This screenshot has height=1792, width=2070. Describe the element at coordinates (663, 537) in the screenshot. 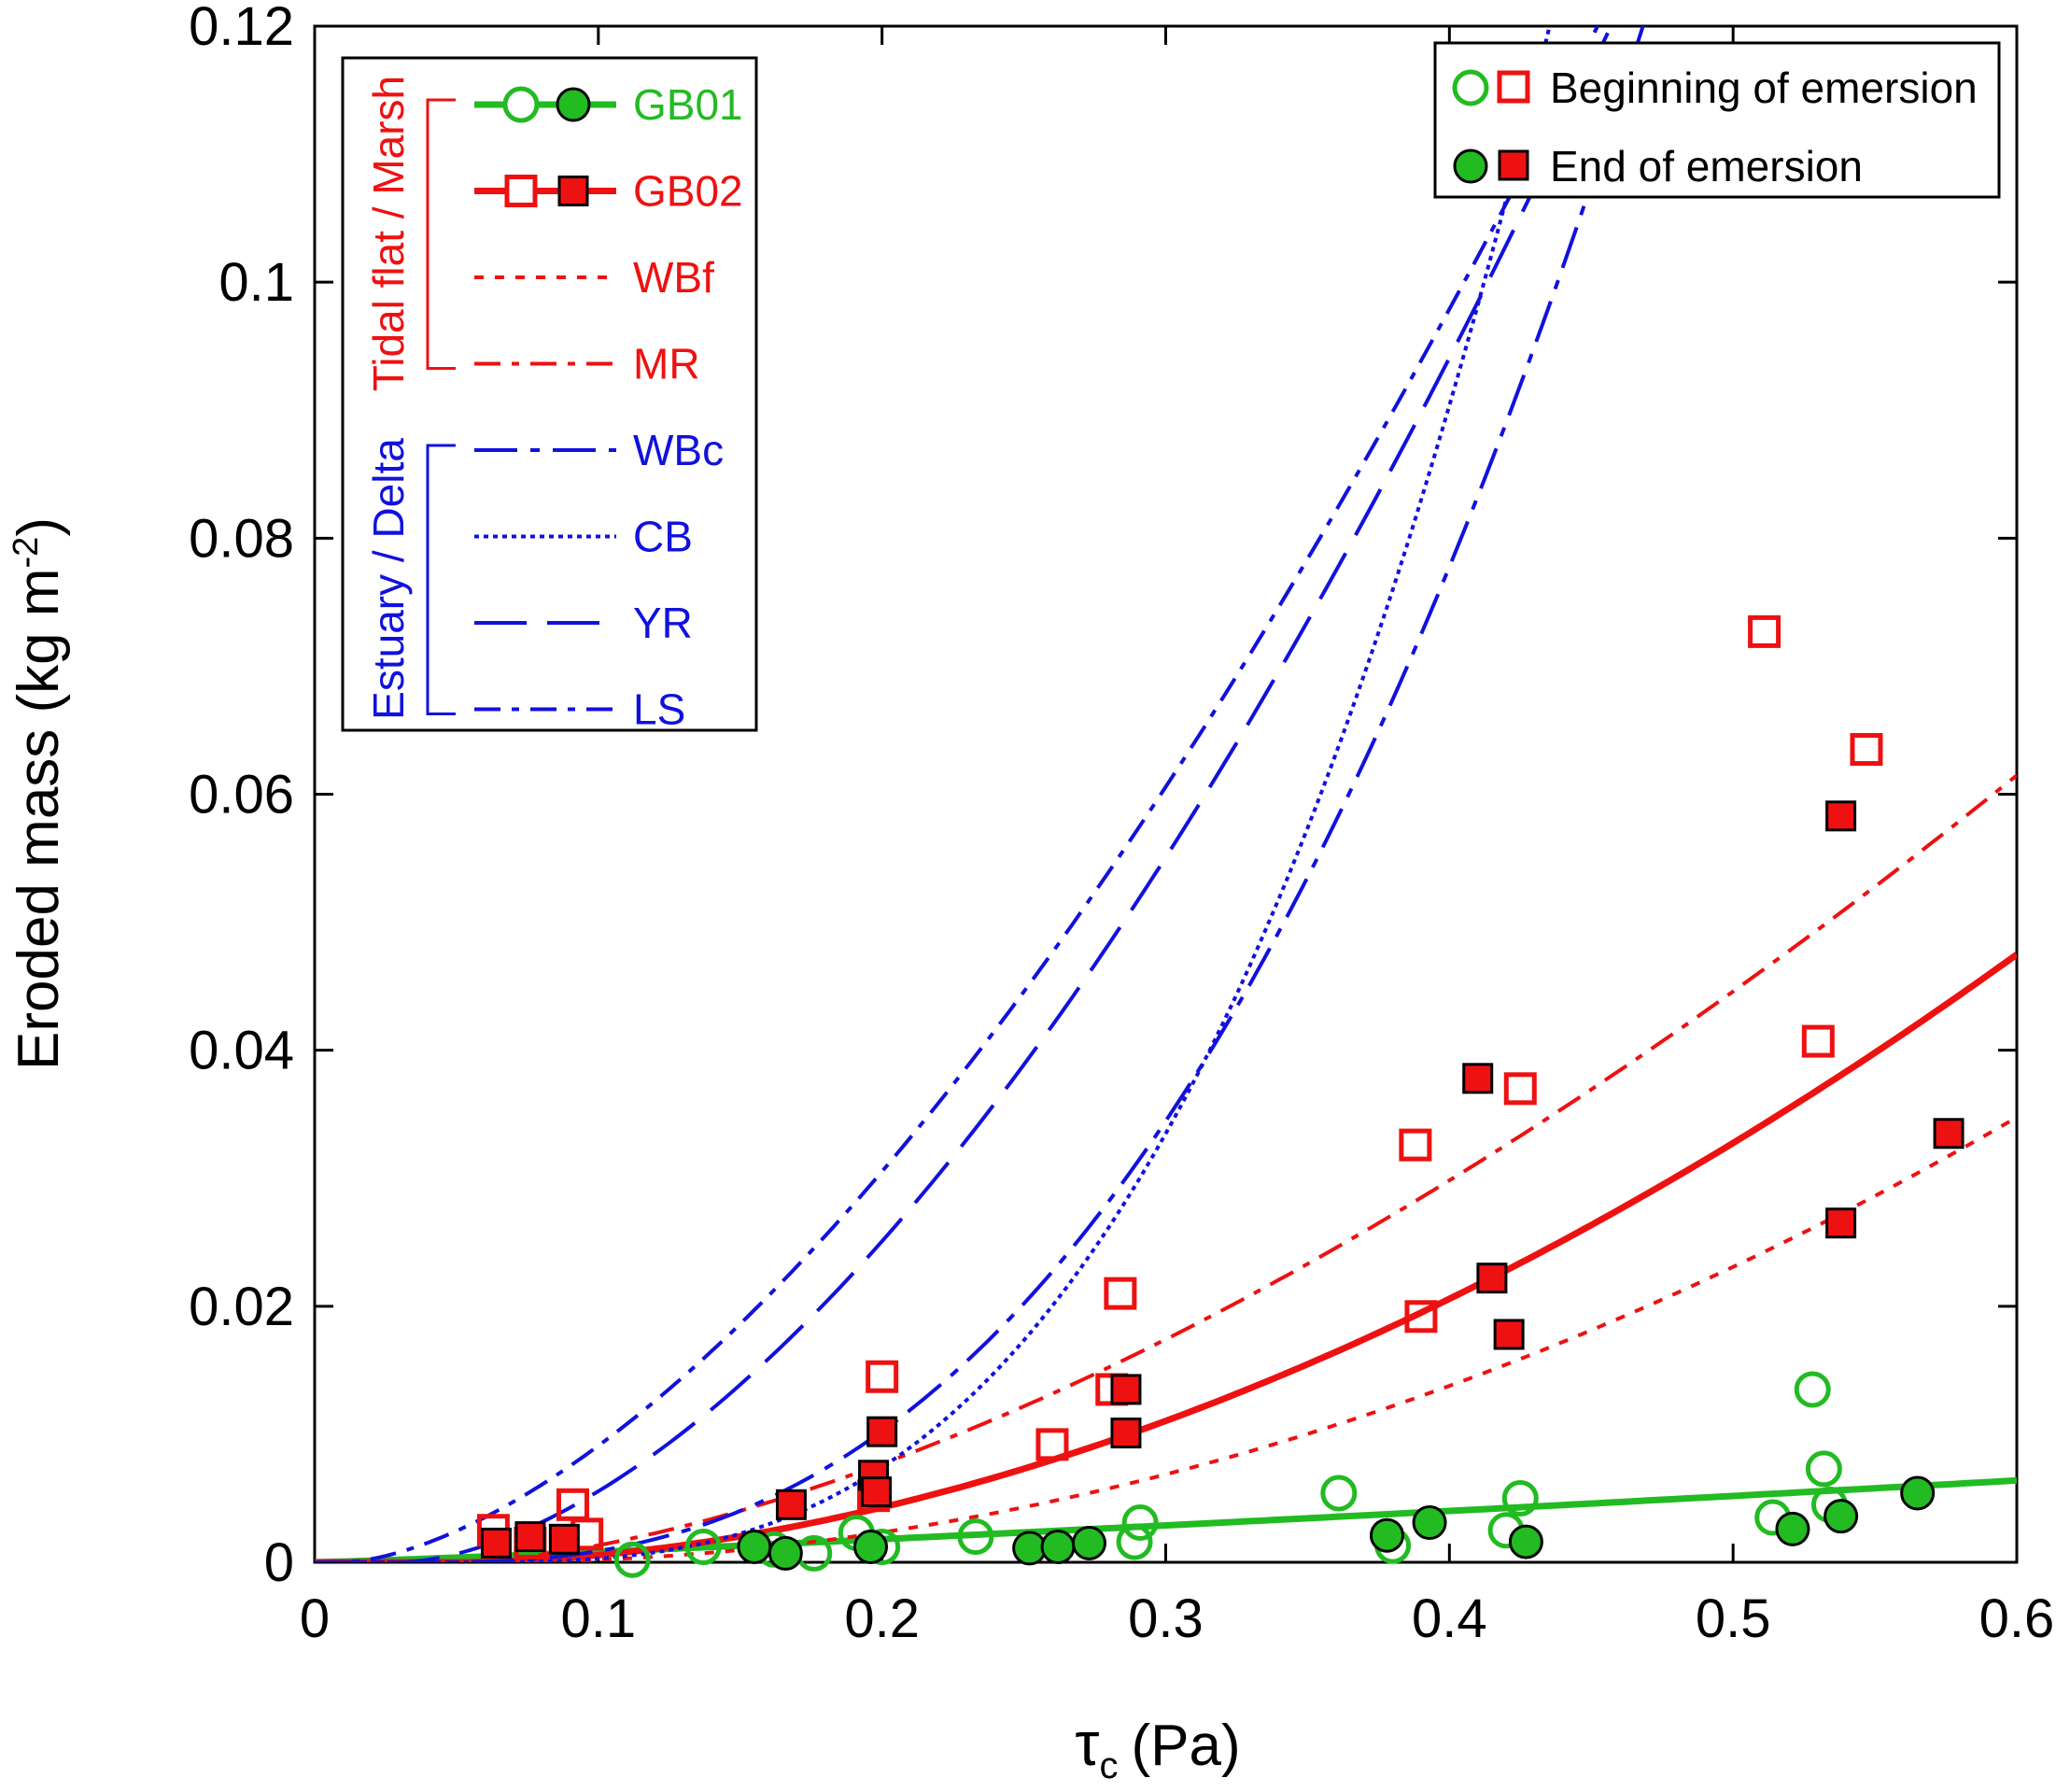

I see `legend-label-cb: CB` at that location.